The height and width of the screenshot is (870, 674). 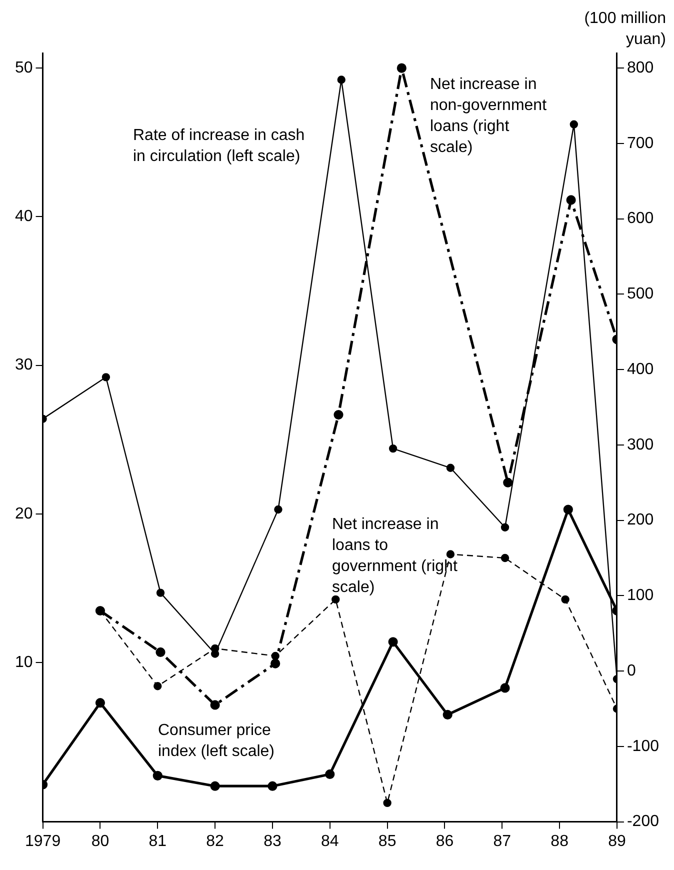 What do you see at coordinates (24, 513) in the screenshot?
I see `y-tick-label: 20` at bounding box center [24, 513].